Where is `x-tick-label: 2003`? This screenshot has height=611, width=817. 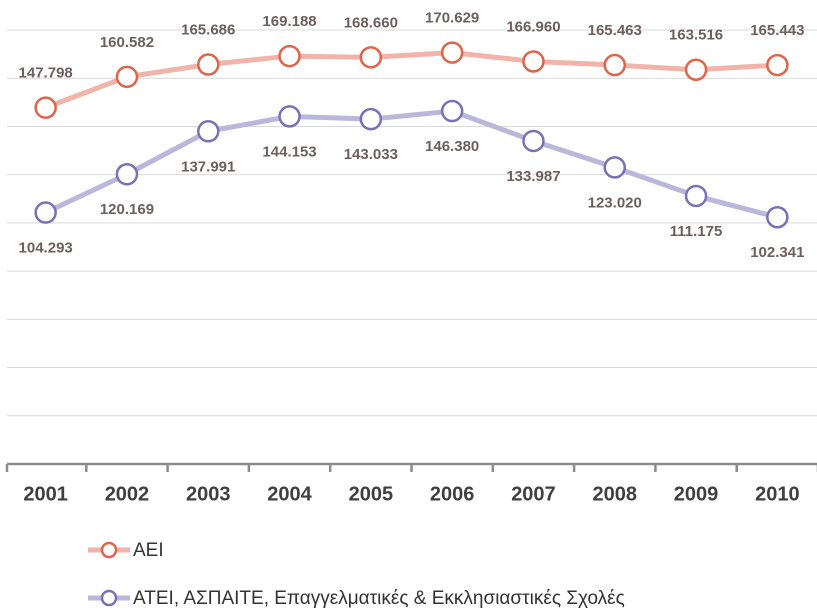 x-tick-label: 2003 is located at coordinates (208, 494).